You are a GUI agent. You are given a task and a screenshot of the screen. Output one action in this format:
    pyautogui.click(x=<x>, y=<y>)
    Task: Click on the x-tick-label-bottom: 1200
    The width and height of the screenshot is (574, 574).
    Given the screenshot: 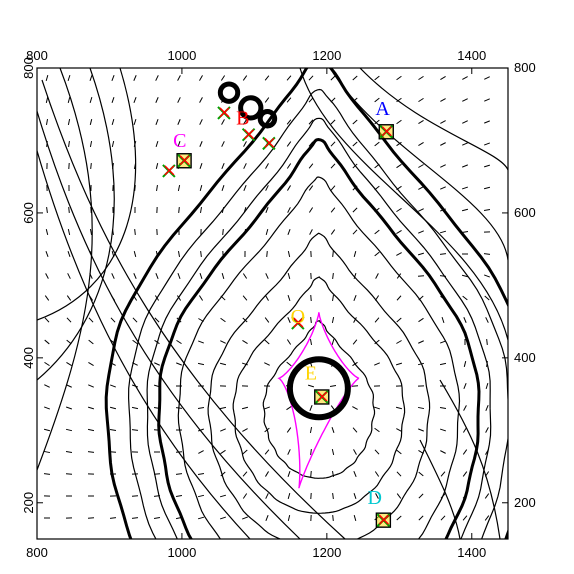 What is the action you would take?
    pyautogui.click(x=326, y=552)
    